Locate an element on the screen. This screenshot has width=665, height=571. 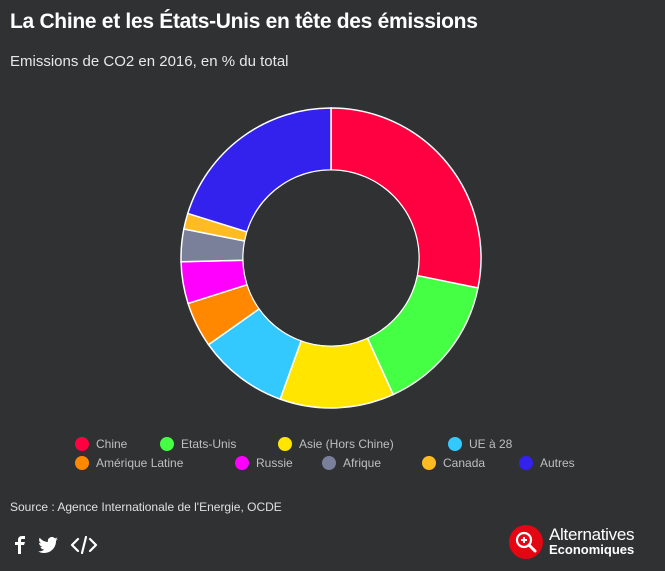
legend: Chine Etats-Unis Asie (Hors Chine) UE à 28 is located at coordinates (355, 444).